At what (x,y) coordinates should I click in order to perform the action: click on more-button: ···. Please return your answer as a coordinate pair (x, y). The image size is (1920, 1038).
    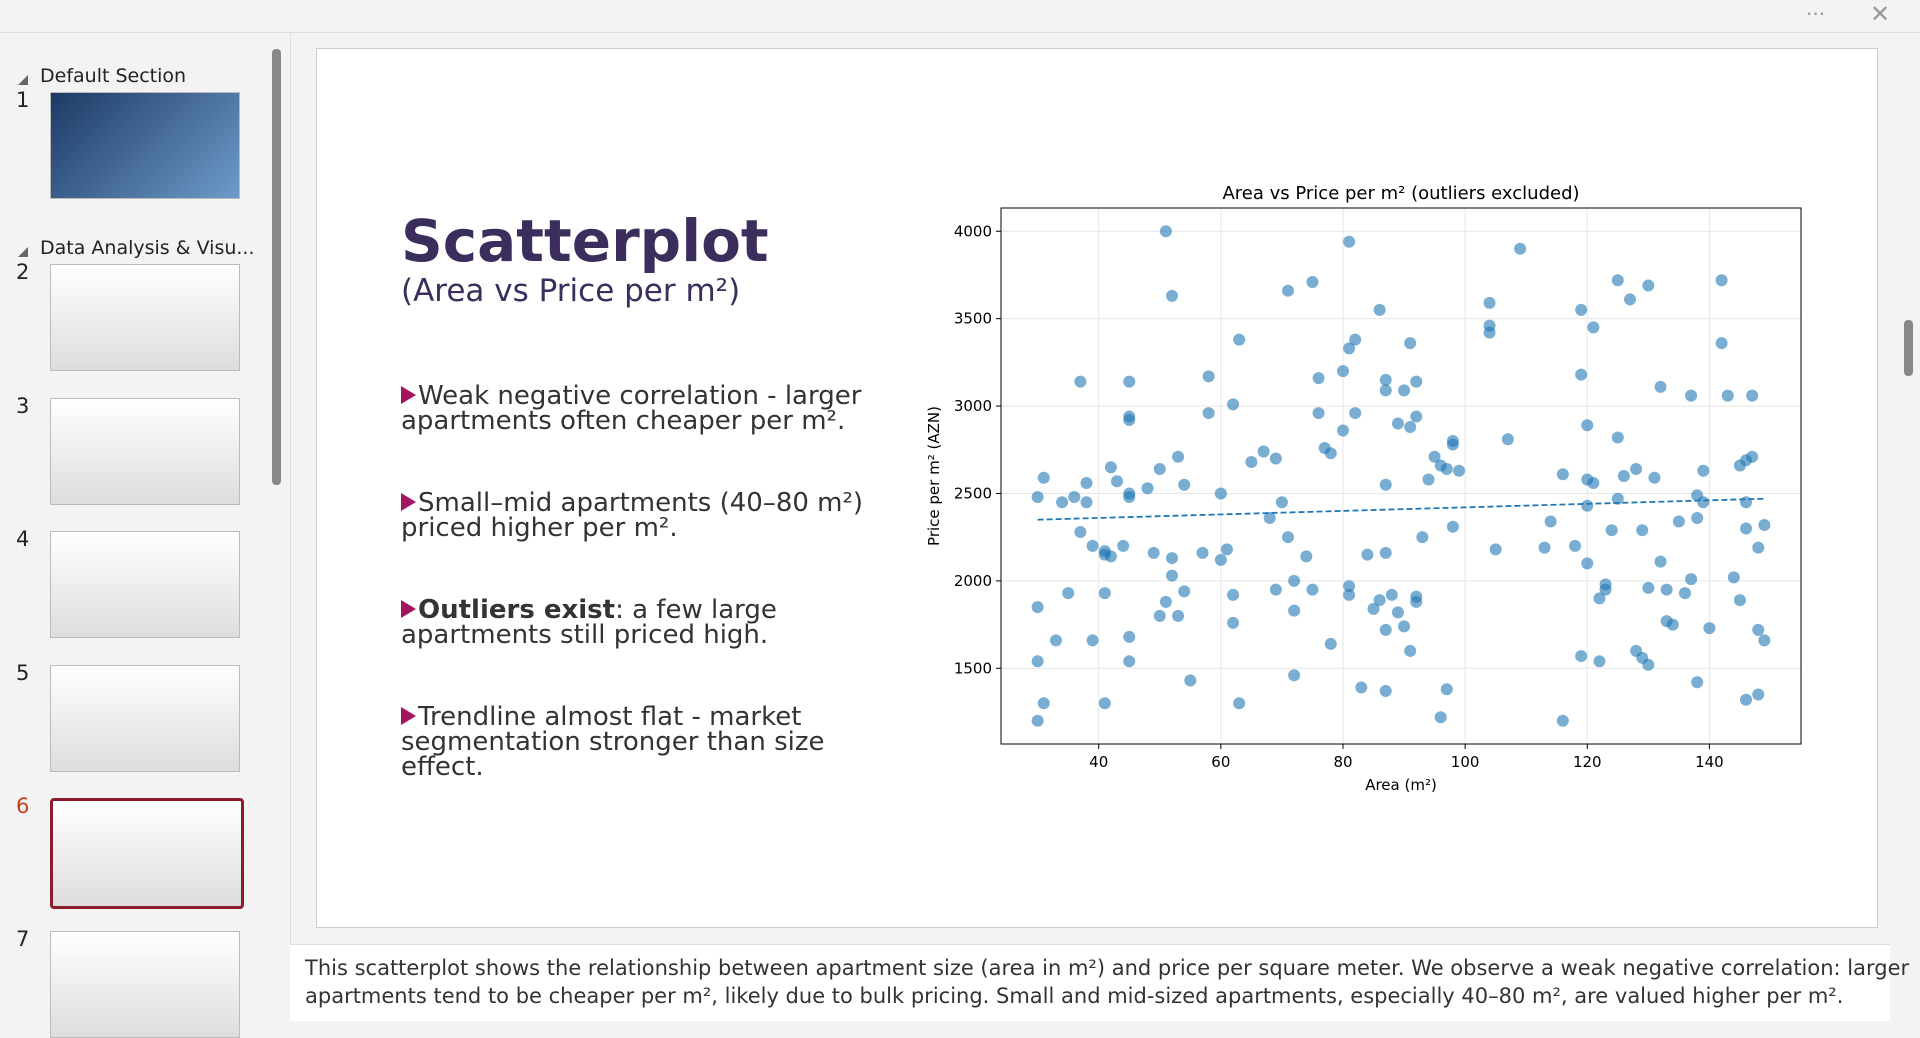
    Looking at the image, I should click on (1816, 14).